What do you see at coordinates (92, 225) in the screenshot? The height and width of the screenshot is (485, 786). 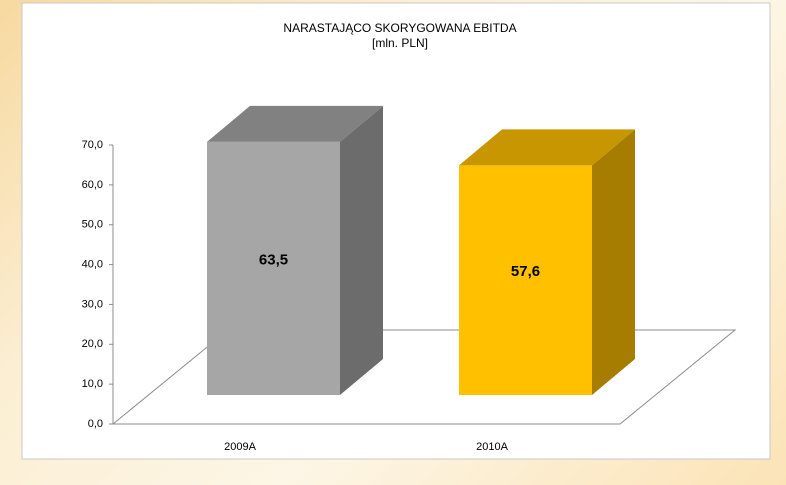 I see `y-tick-label: 50,0` at bounding box center [92, 225].